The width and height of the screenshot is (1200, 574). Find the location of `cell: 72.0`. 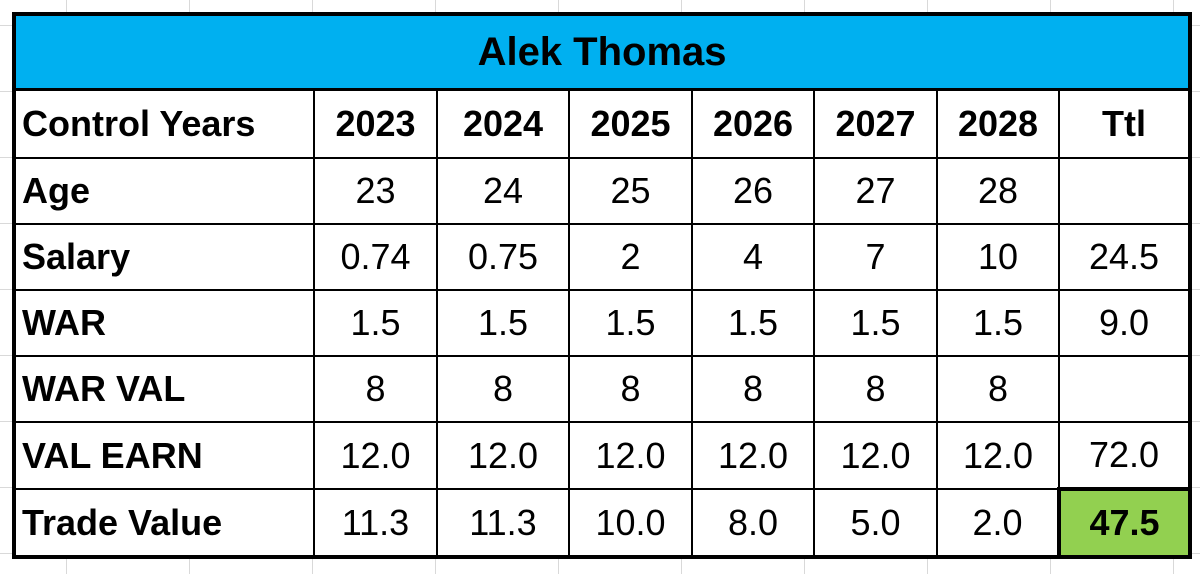

cell: 72.0 is located at coordinates (1124, 455).